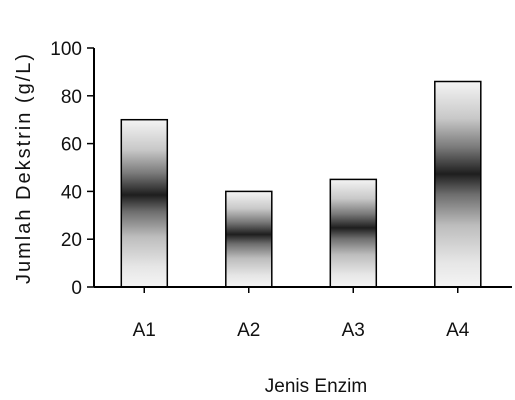 The height and width of the screenshot is (400, 515). I want to click on bar-a2, so click(249, 239).